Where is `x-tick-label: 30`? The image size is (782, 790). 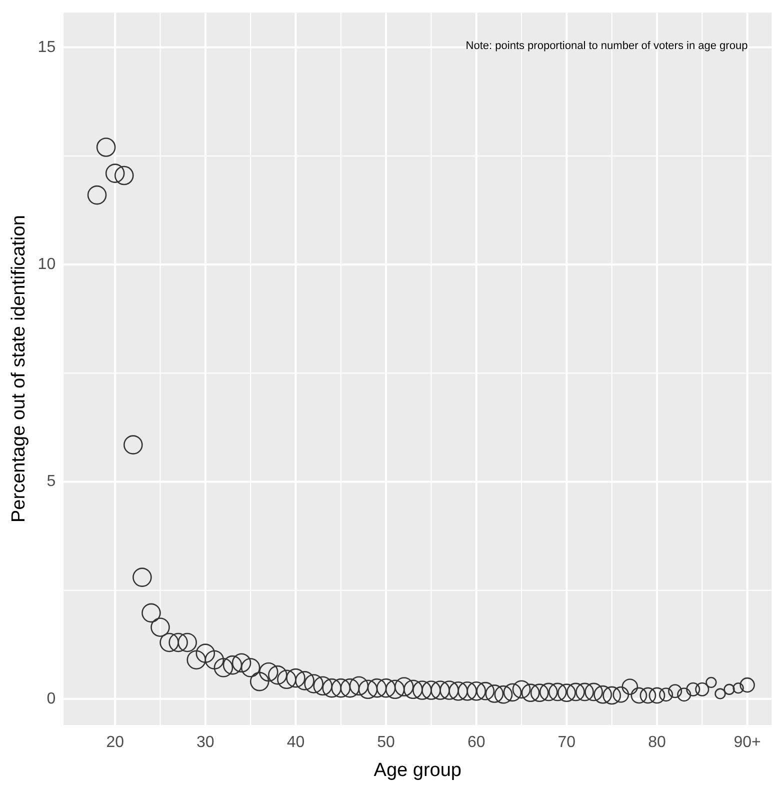 x-tick-label: 30 is located at coordinates (205, 743).